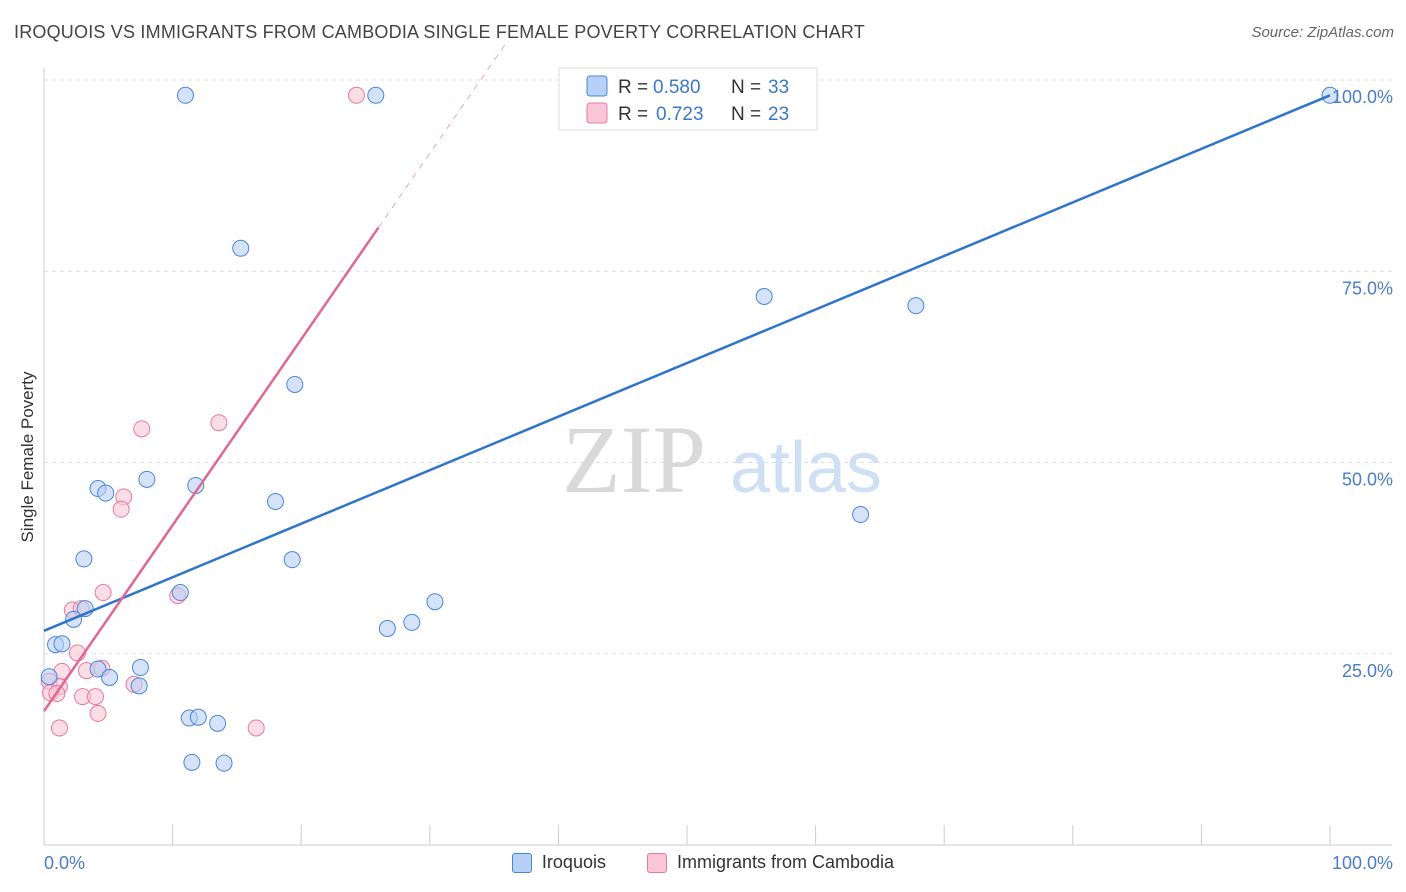  Describe the element at coordinates (634, 459) in the screenshot. I see `watermark-zip: ZIP` at that location.